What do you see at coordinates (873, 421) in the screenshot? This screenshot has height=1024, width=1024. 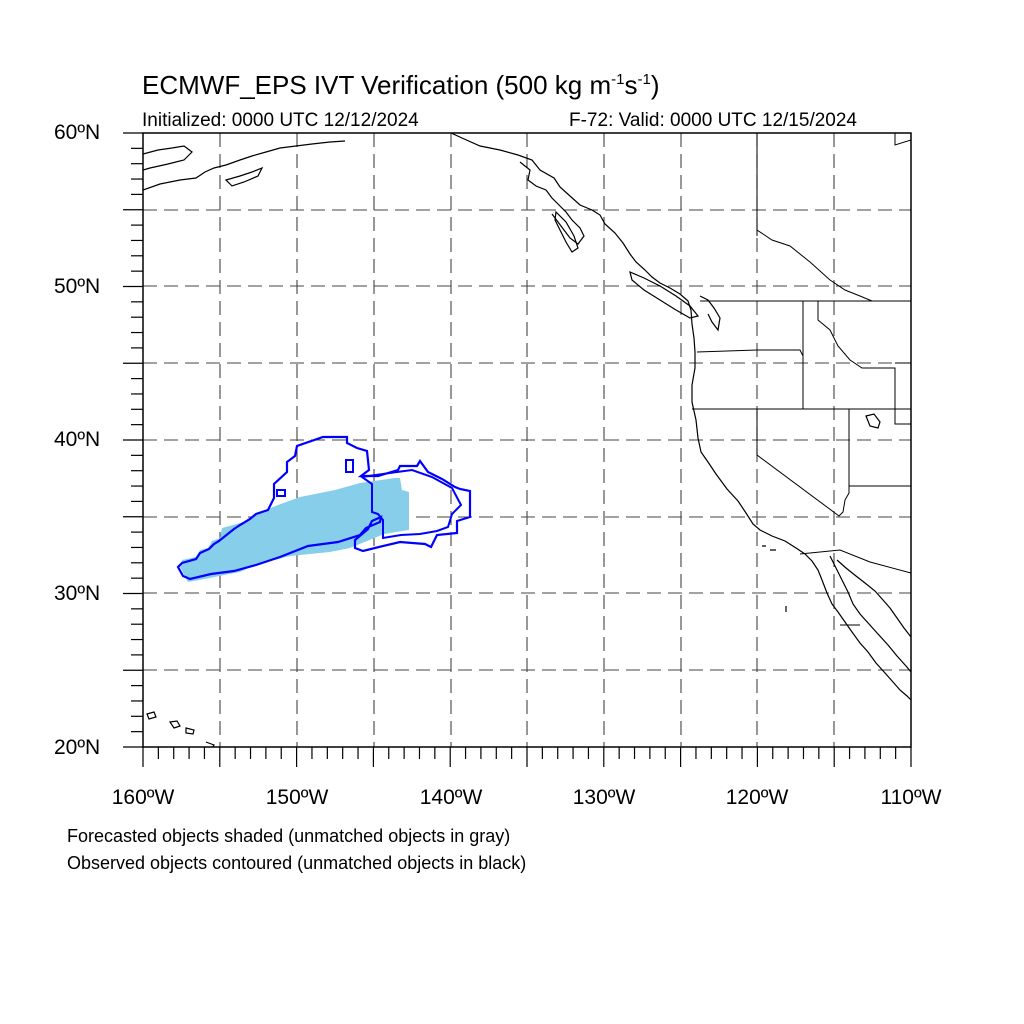 I see `coastline-great-salt-lake` at bounding box center [873, 421].